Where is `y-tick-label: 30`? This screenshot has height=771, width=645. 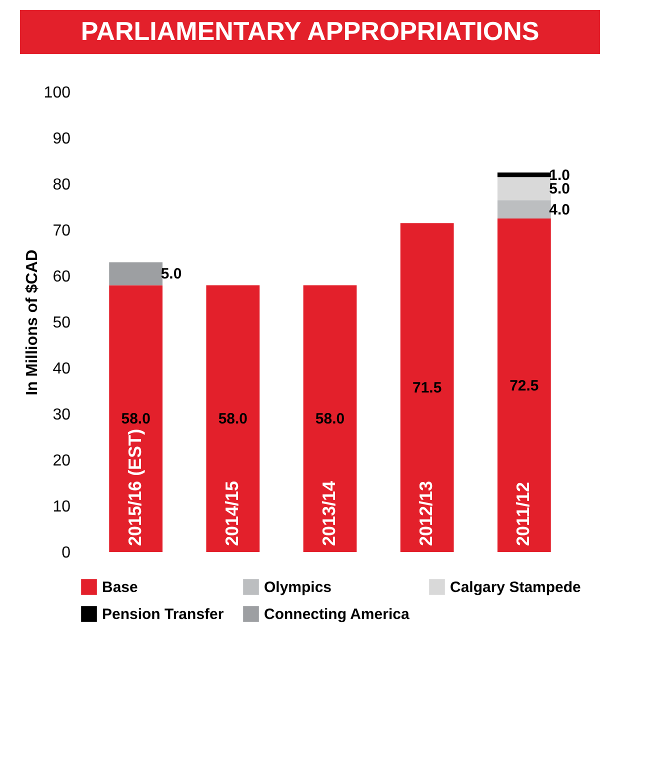
y-tick-label: 30 is located at coordinates (61, 415).